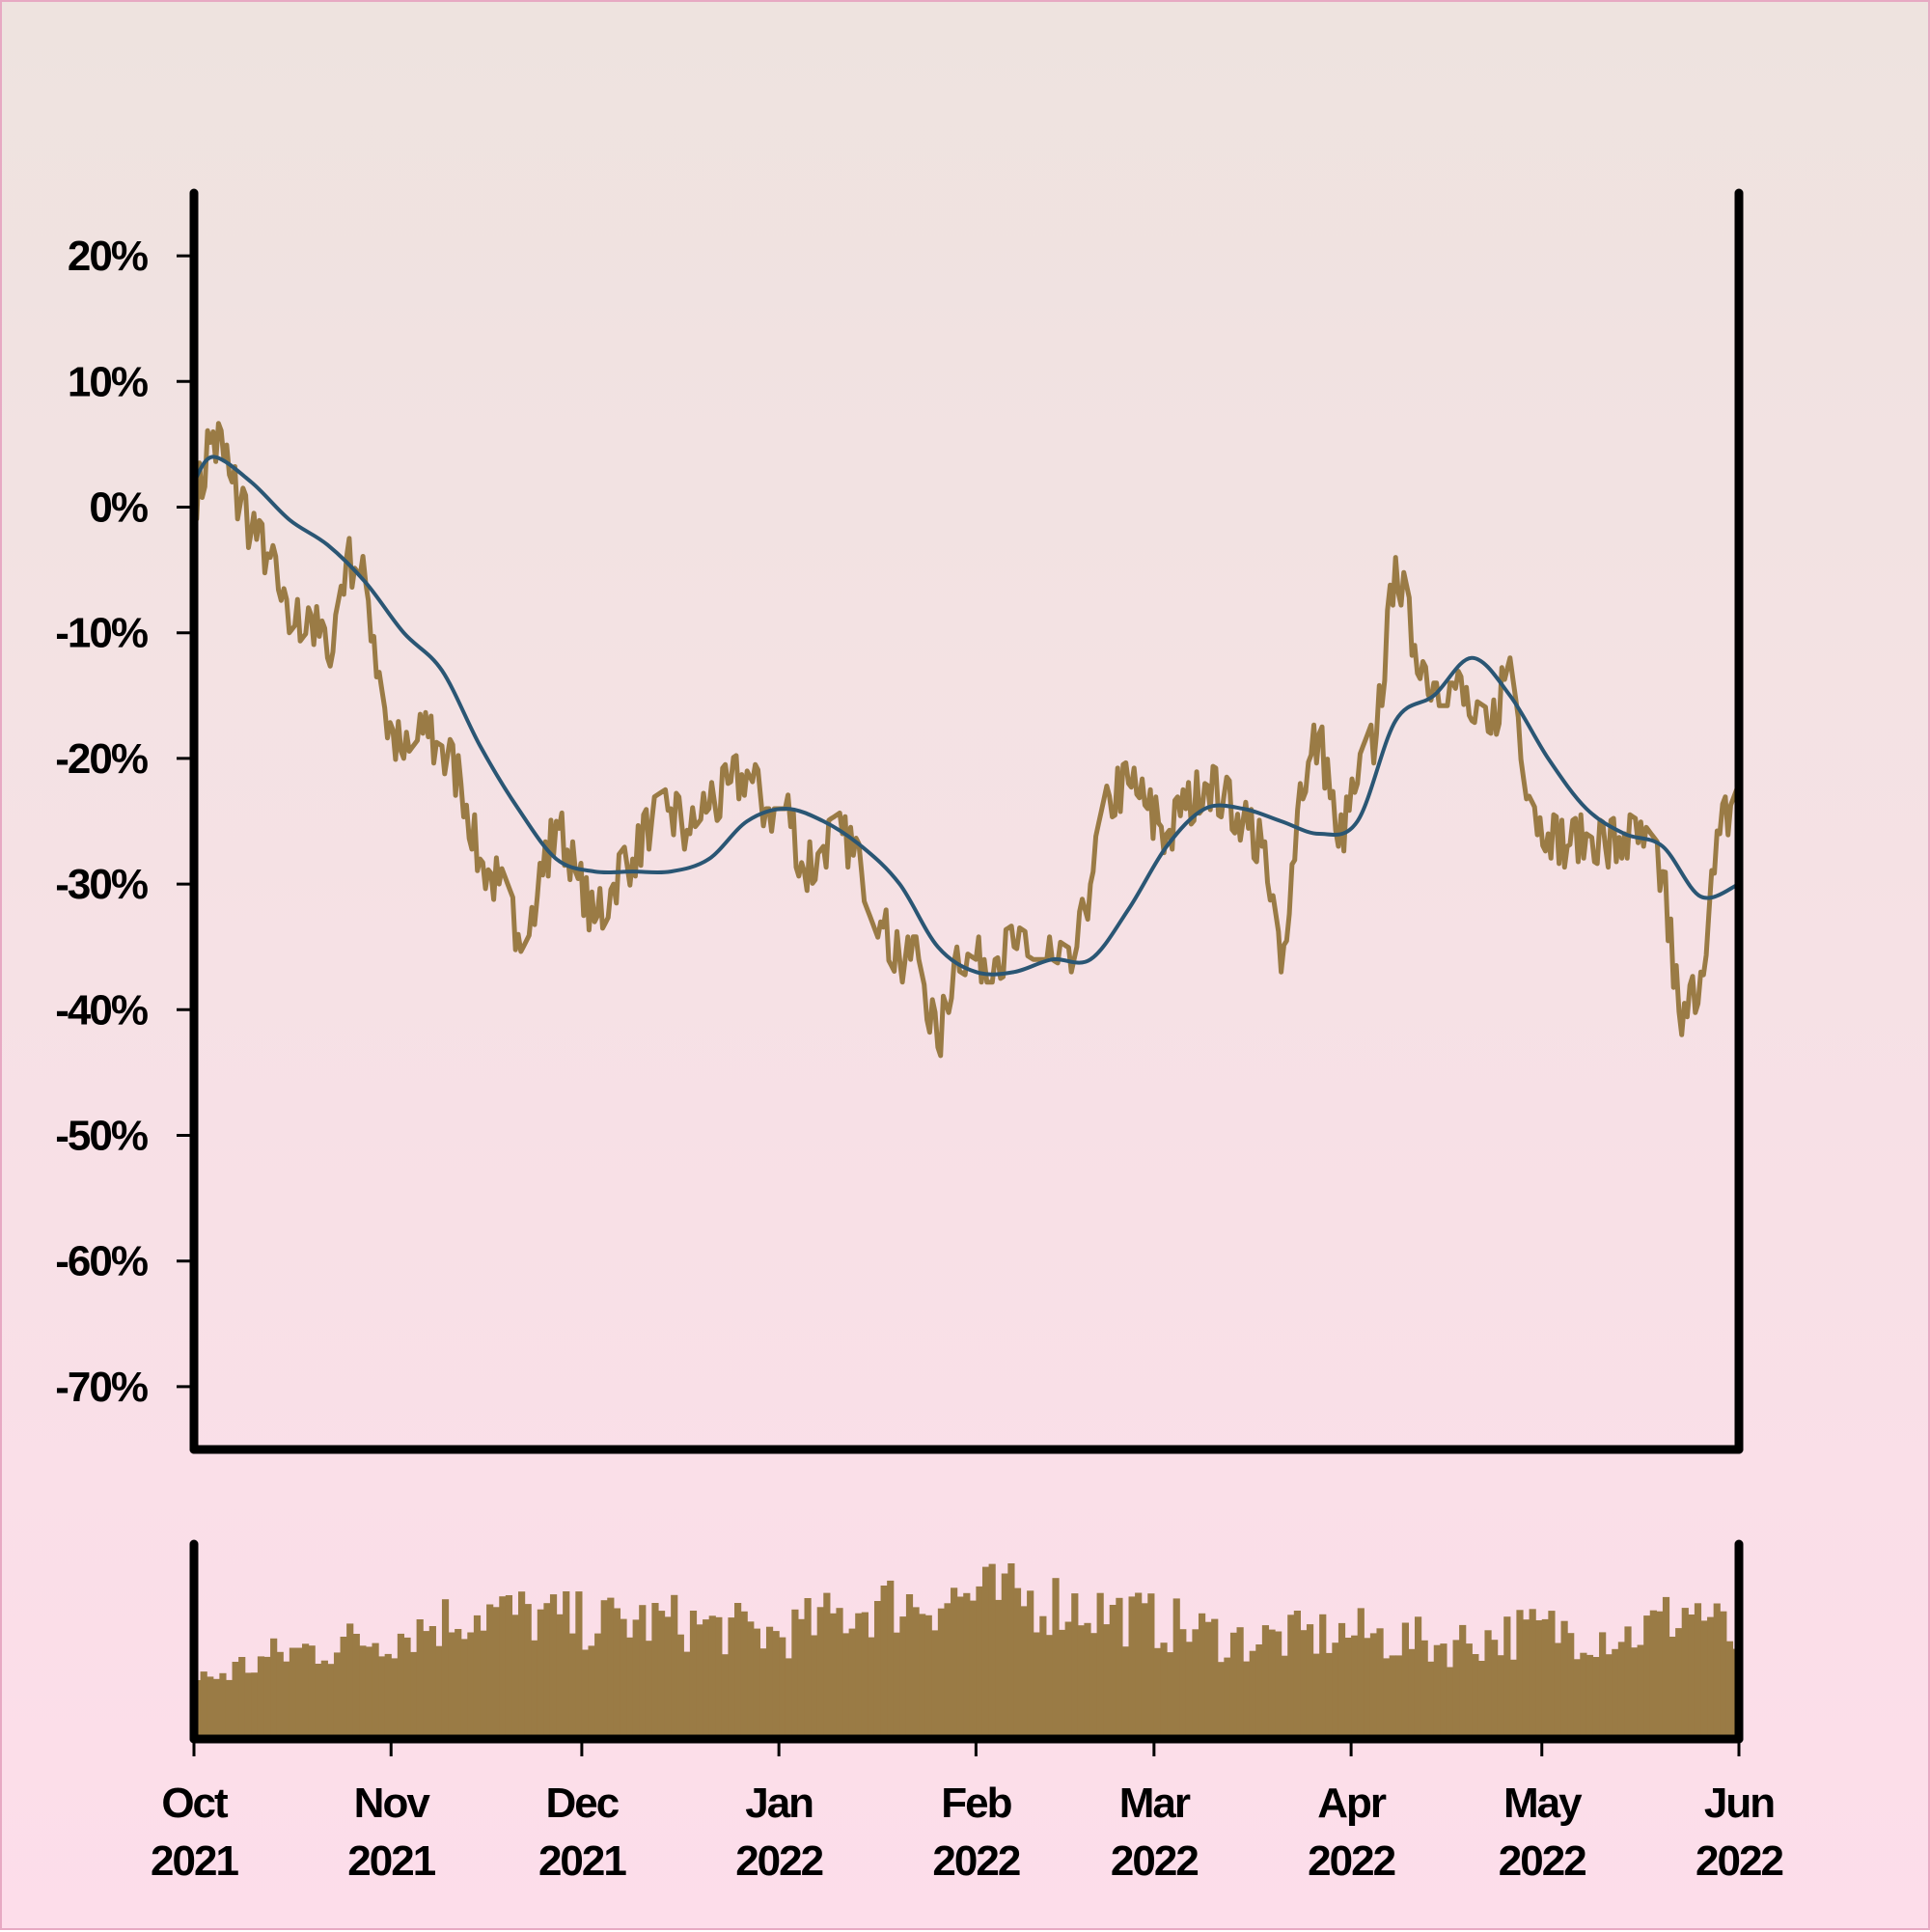  What do you see at coordinates (101, 1261) in the screenshot?
I see `y-tick-label: -60%` at bounding box center [101, 1261].